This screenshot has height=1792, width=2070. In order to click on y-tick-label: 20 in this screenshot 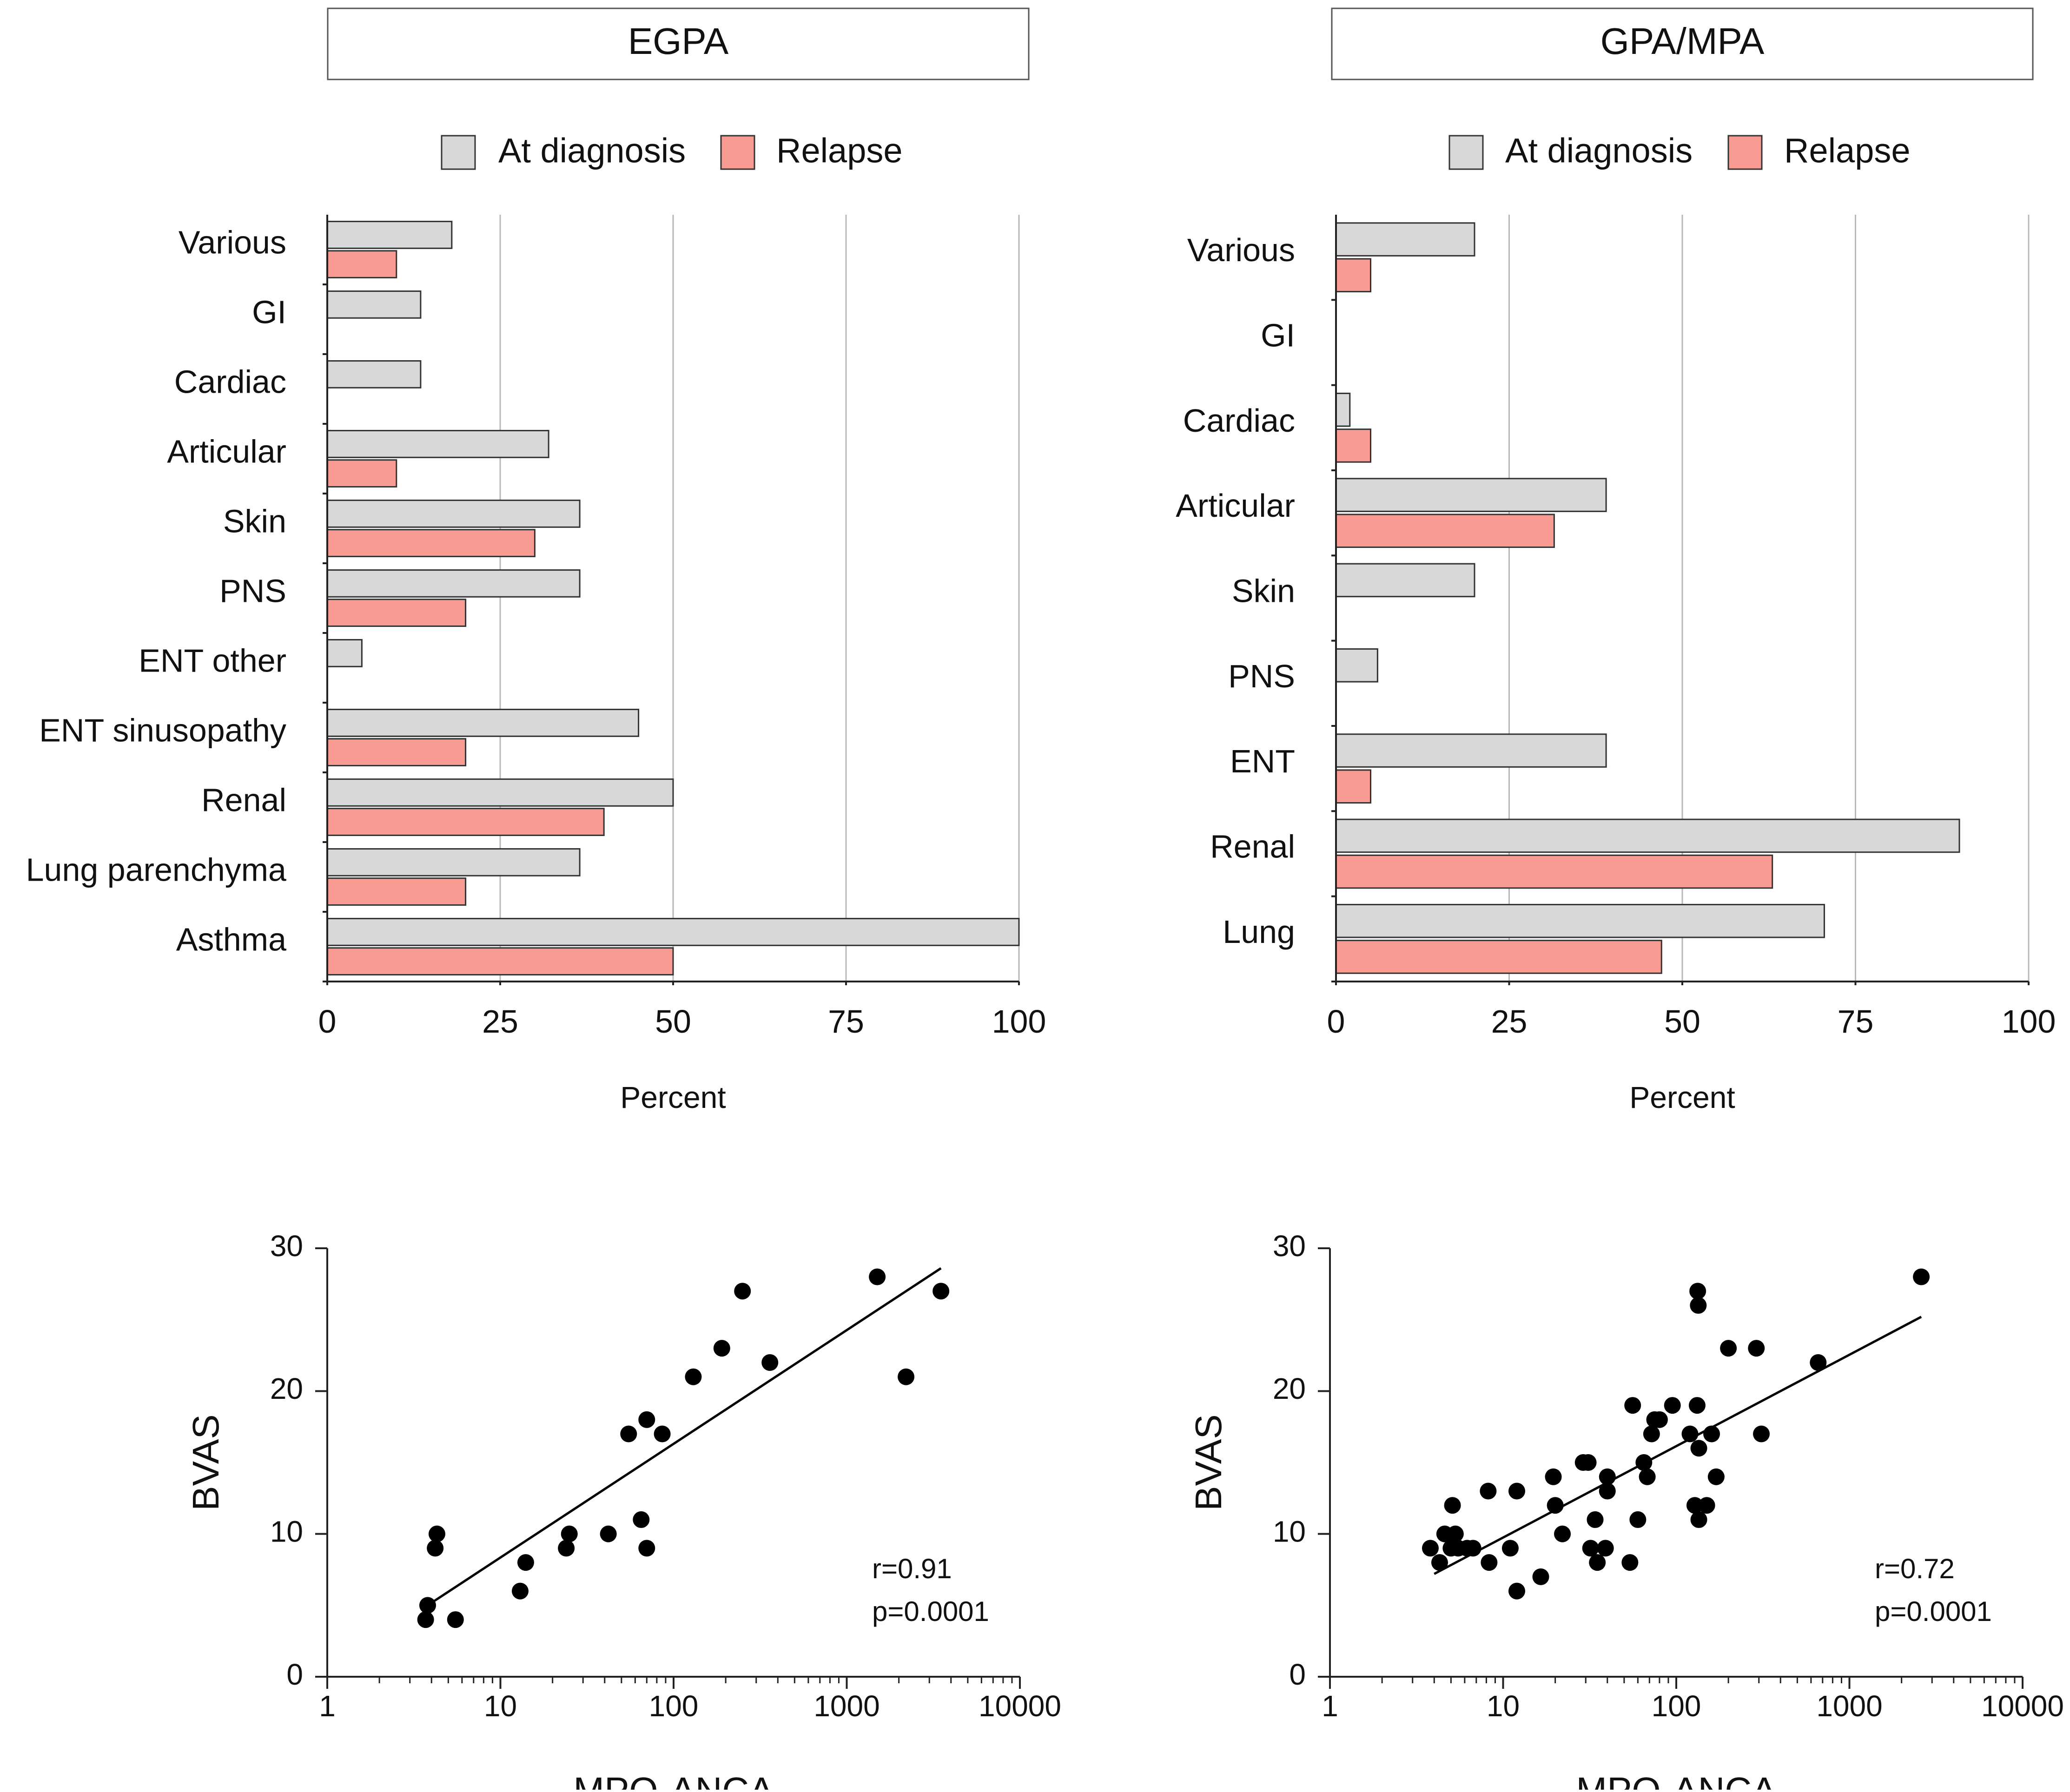, I will do `click(286, 1389)`.